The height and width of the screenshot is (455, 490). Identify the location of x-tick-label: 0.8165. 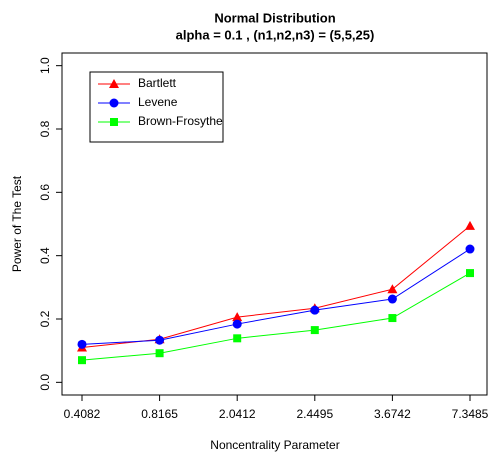
(159, 414).